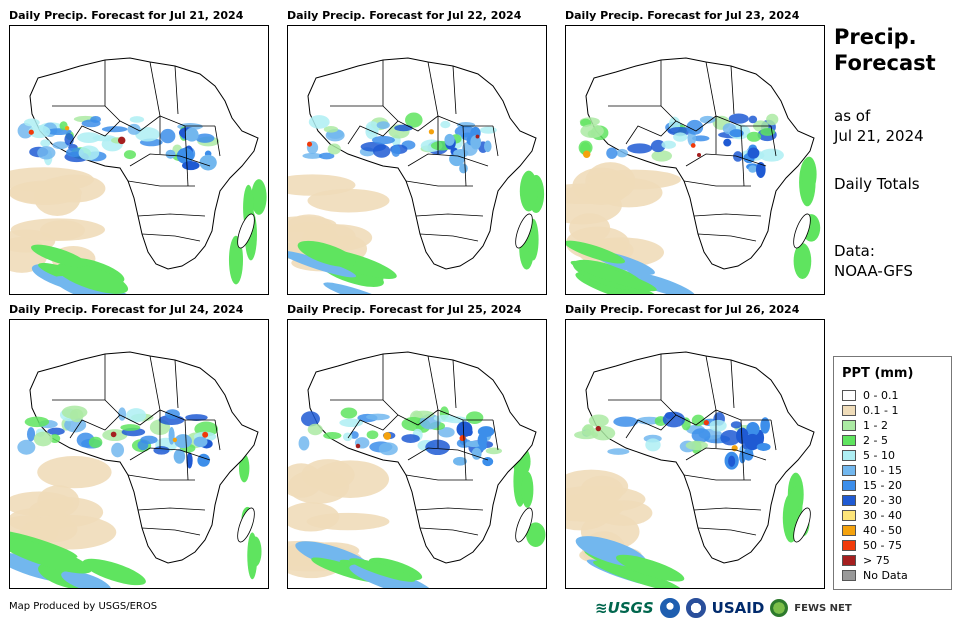 The width and height of the screenshot is (970, 624). What do you see at coordinates (875, 440) in the screenshot?
I see `legend-label: 2 - 5` at bounding box center [875, 440].